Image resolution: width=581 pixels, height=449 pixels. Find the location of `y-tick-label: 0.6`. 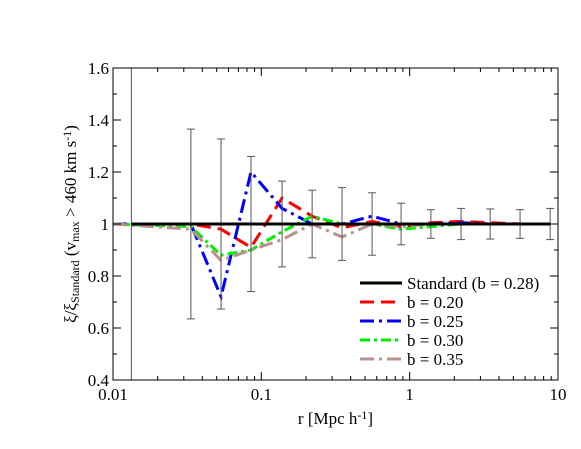

y-tick-label: 0.6 is located at coordinates (98, 328).